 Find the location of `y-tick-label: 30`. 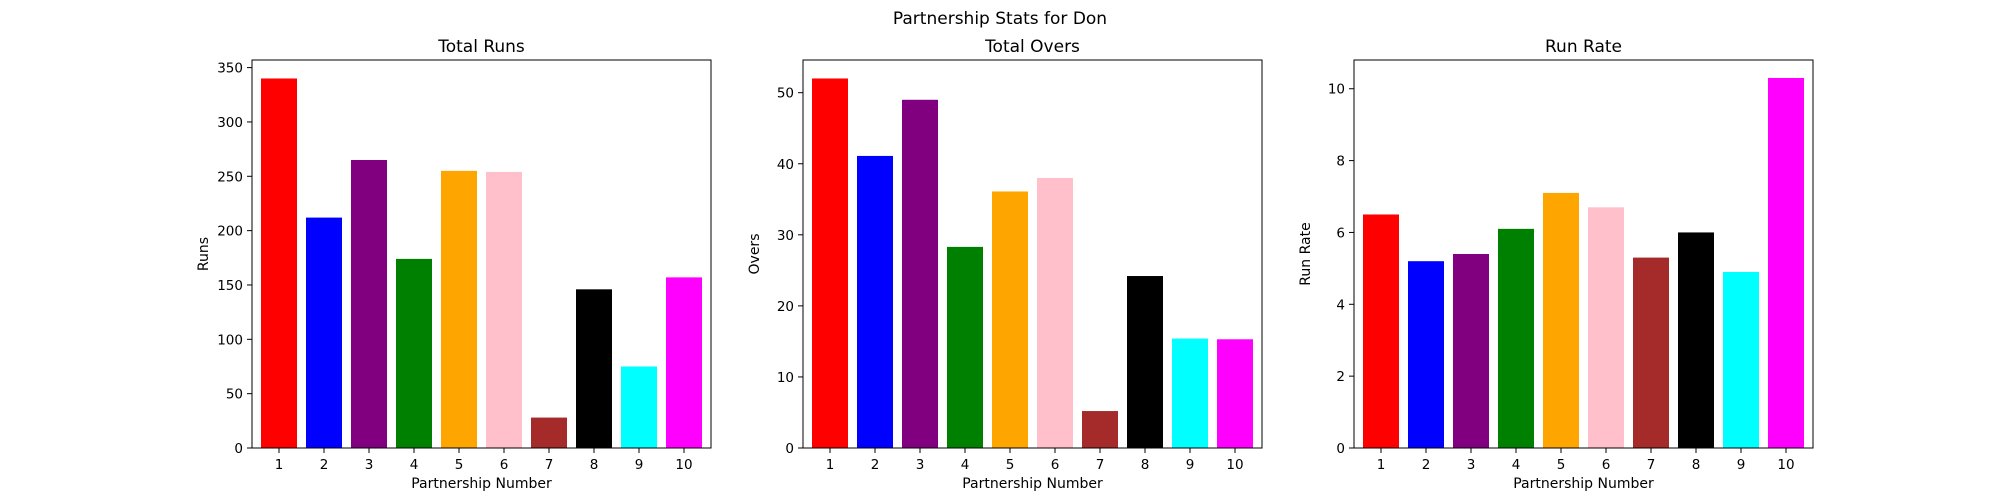

y-tick-label: 30 is located at coordinates (785, 236).